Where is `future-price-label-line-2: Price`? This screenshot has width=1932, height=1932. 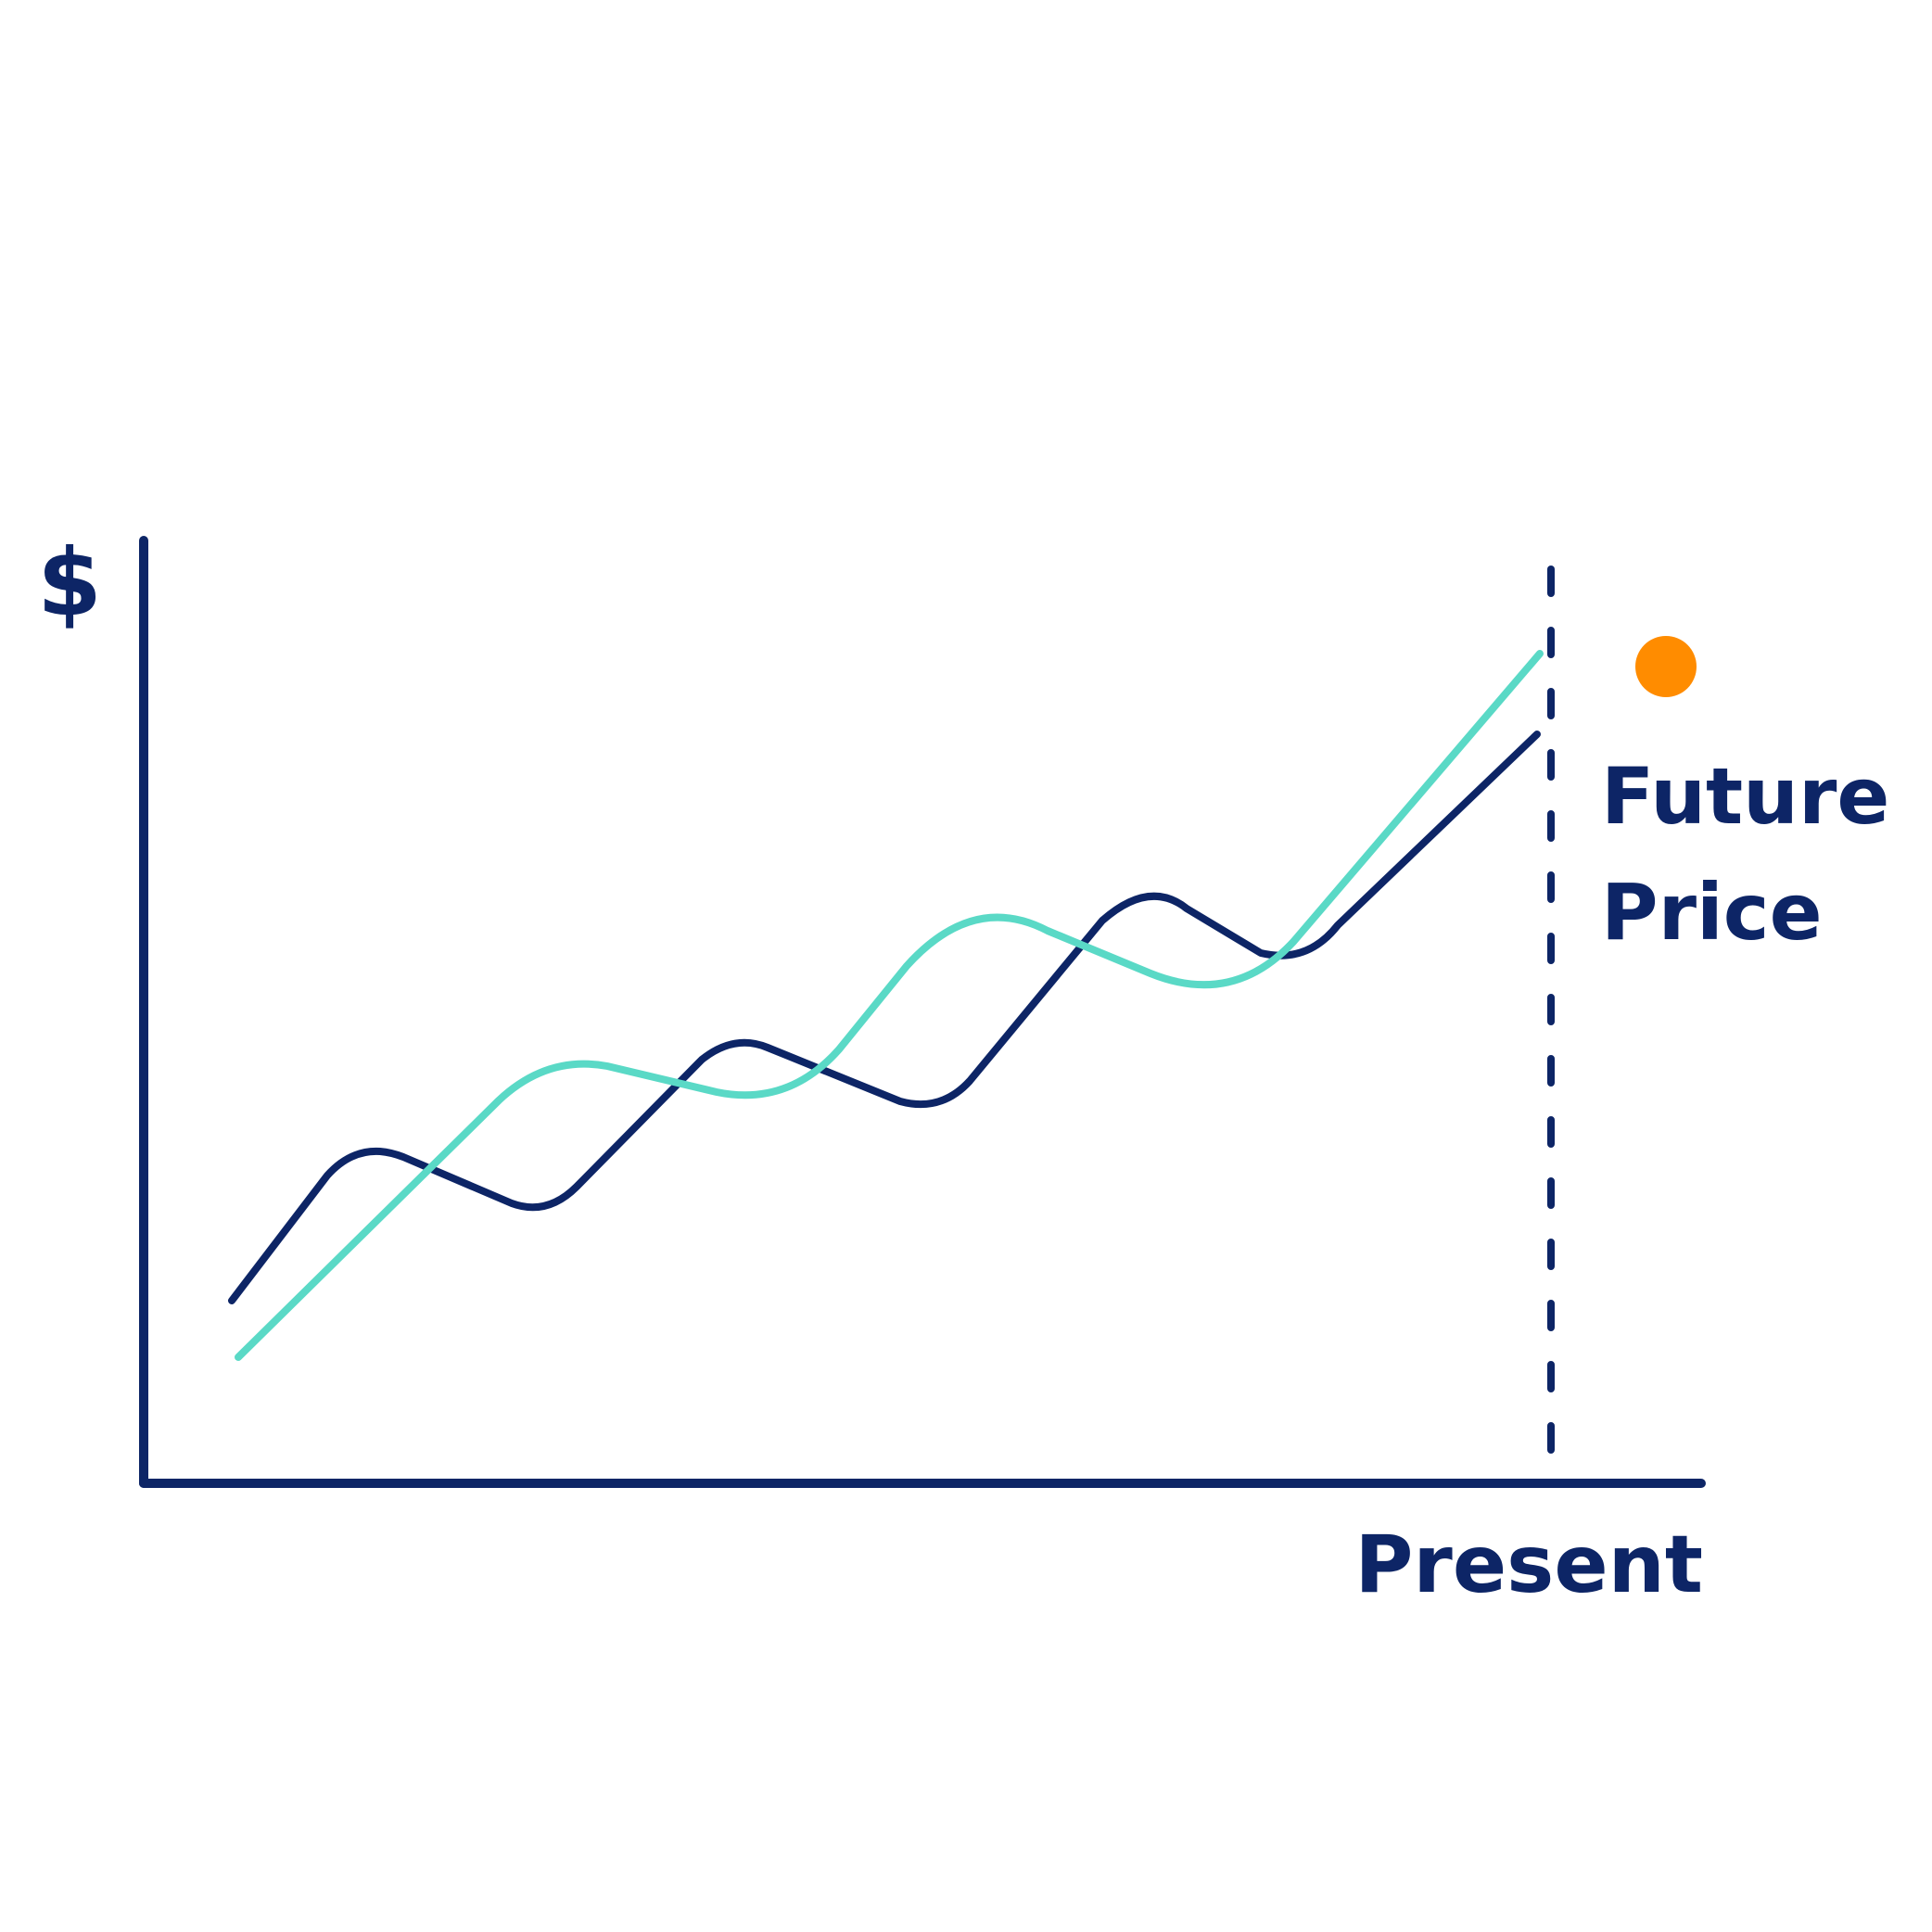
future-price-label-line-2: Price is located at coordinates (1712, 912).